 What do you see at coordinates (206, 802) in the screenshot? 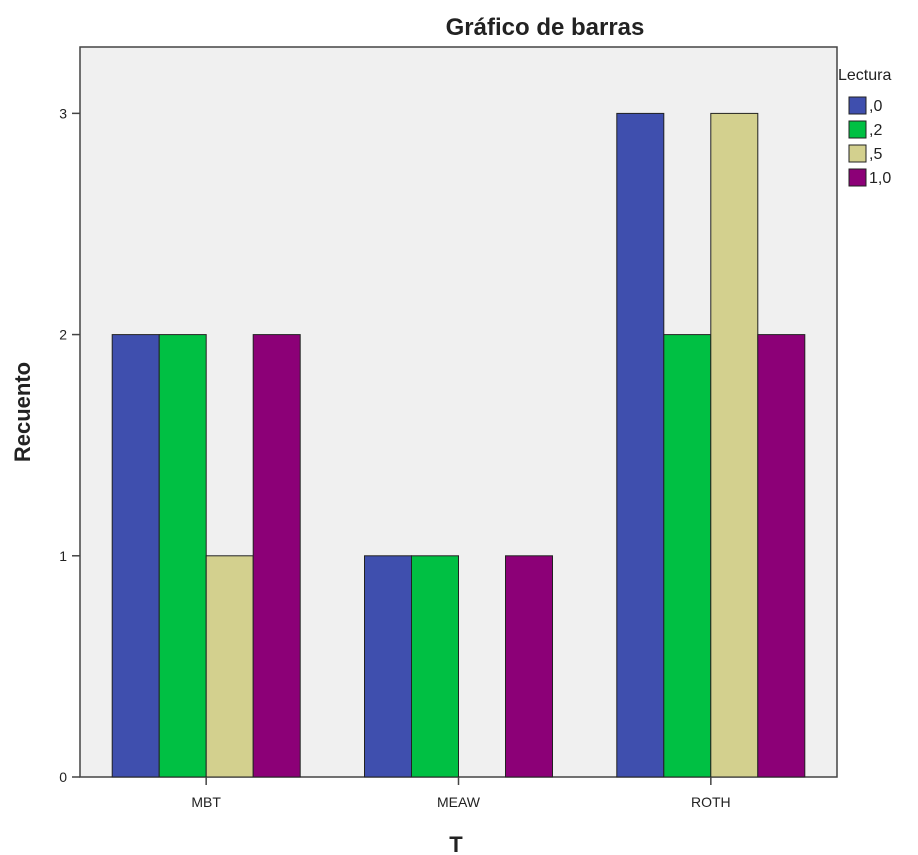
I see `x-tick-label: MBT` at bounding box center [206, 802].